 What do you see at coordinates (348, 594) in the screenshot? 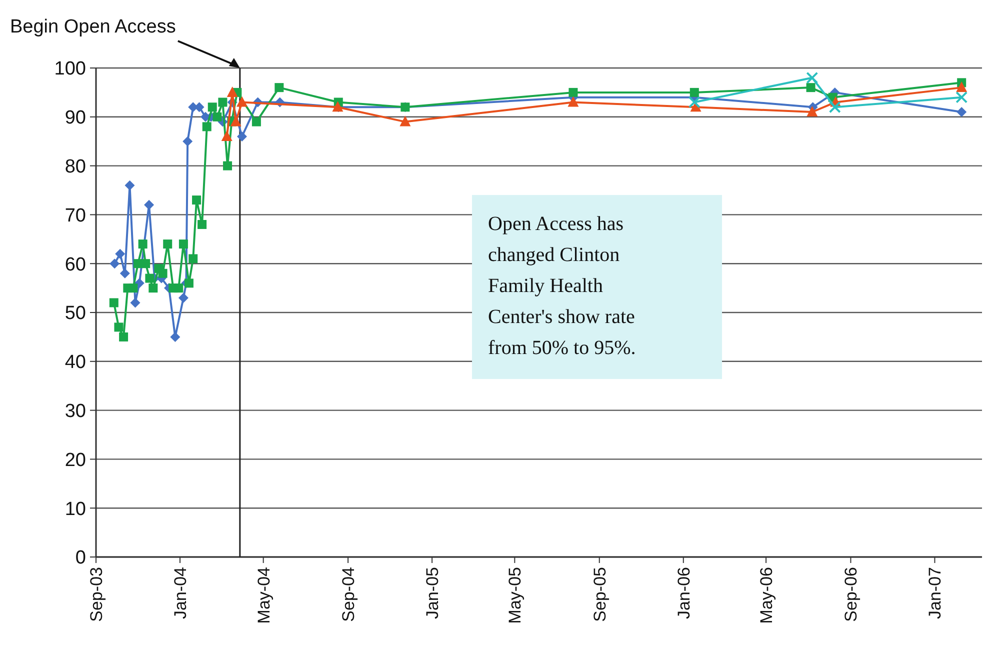
I see `x-tick-label: Sep-04` at bounding box center [348, 594].